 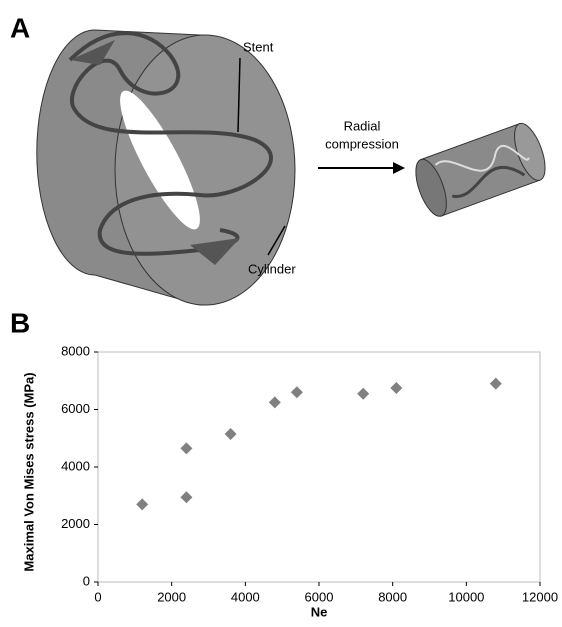 I want to click on x-tick-label: 6000, so click(x=319, y=596).